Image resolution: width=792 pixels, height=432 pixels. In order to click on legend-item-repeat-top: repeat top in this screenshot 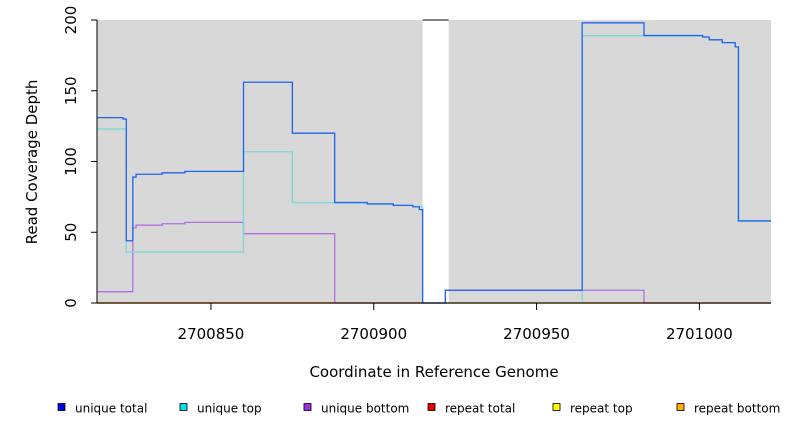, I will do `click(592, 409)`.